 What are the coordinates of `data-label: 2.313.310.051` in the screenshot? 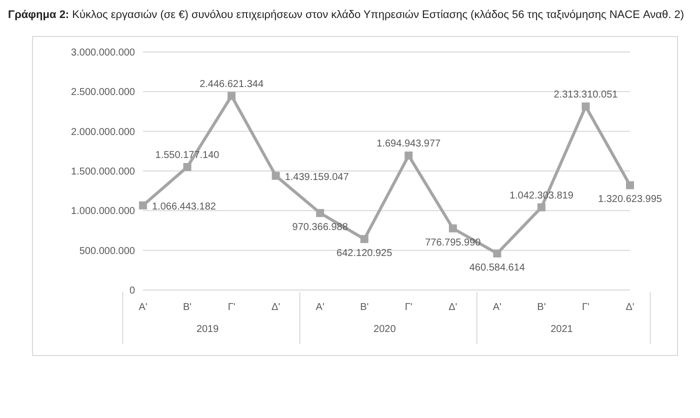 It's located at (586, 94).